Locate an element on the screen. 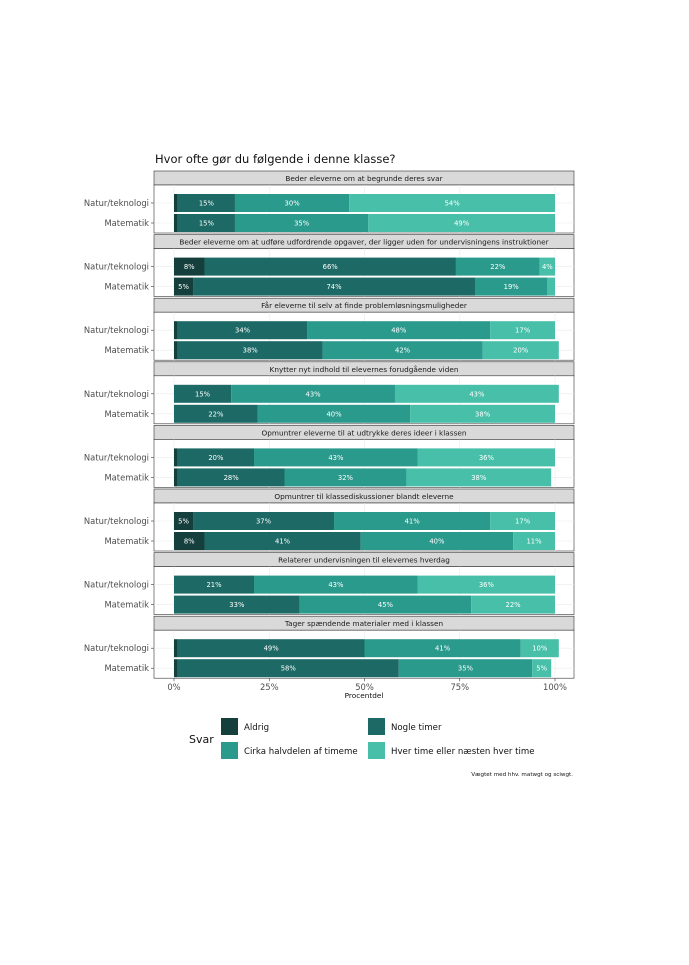  data-label: 42% is located at coordinates (403, 351).